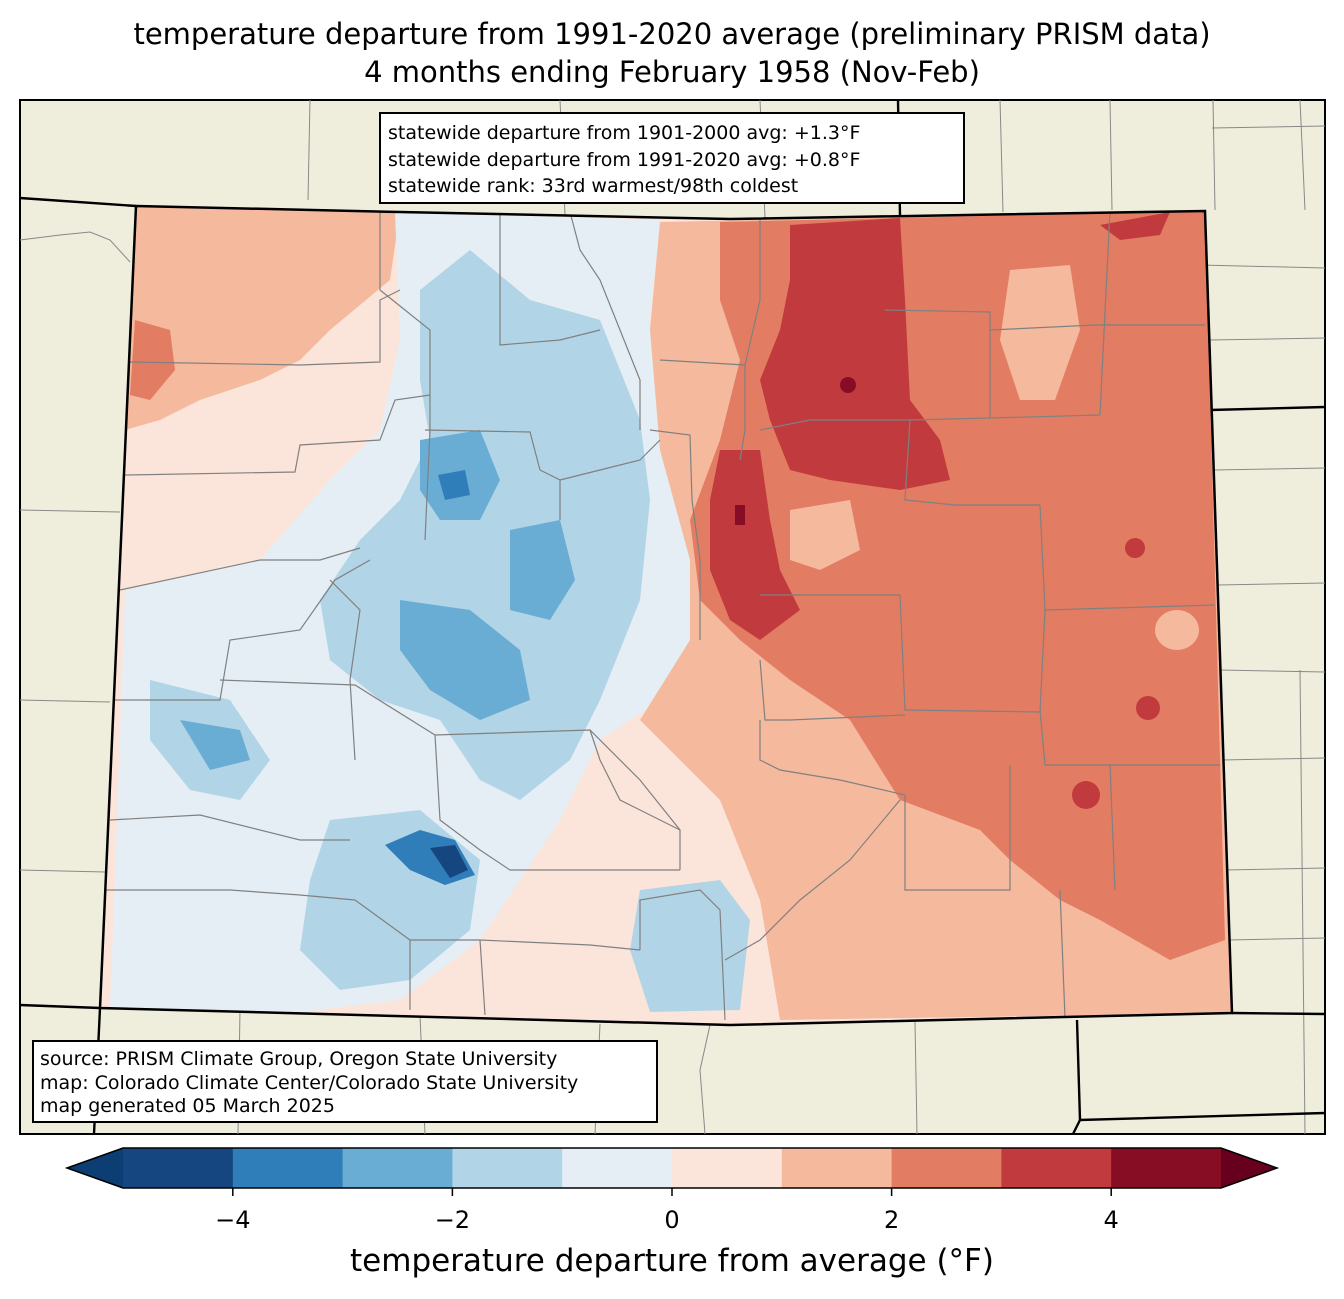 Image resolution: width=1344 pixels, height=1299 pixels. What do you see at coordinates (1148, 708) in the screenshot?
I see `field-east-spot2-warm4` at bounding box center [1148, 708].